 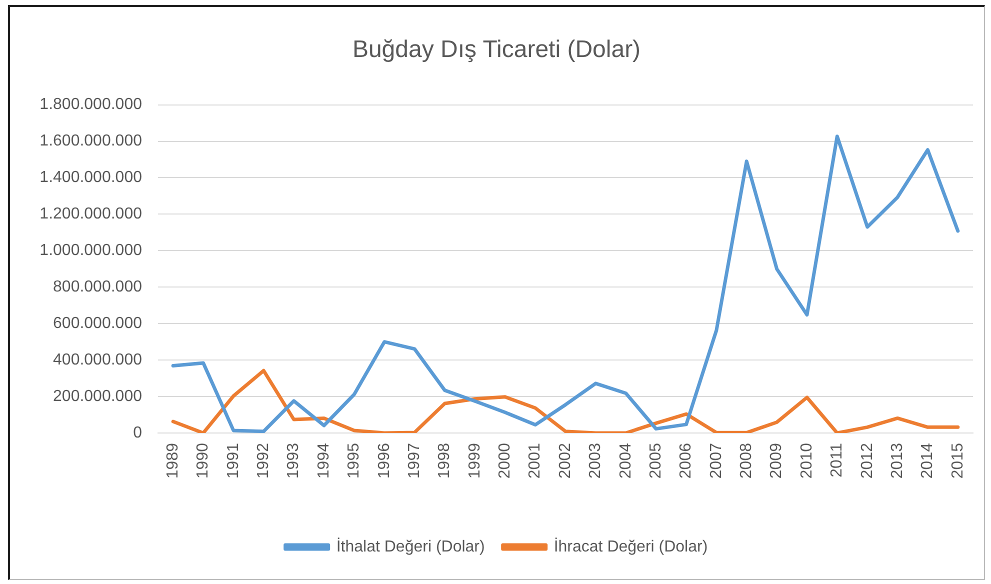 What do you see at coordinates (173, 460) in the screenshot?
I see `x-tick-label: 1989` at bounding box center [173, 460].